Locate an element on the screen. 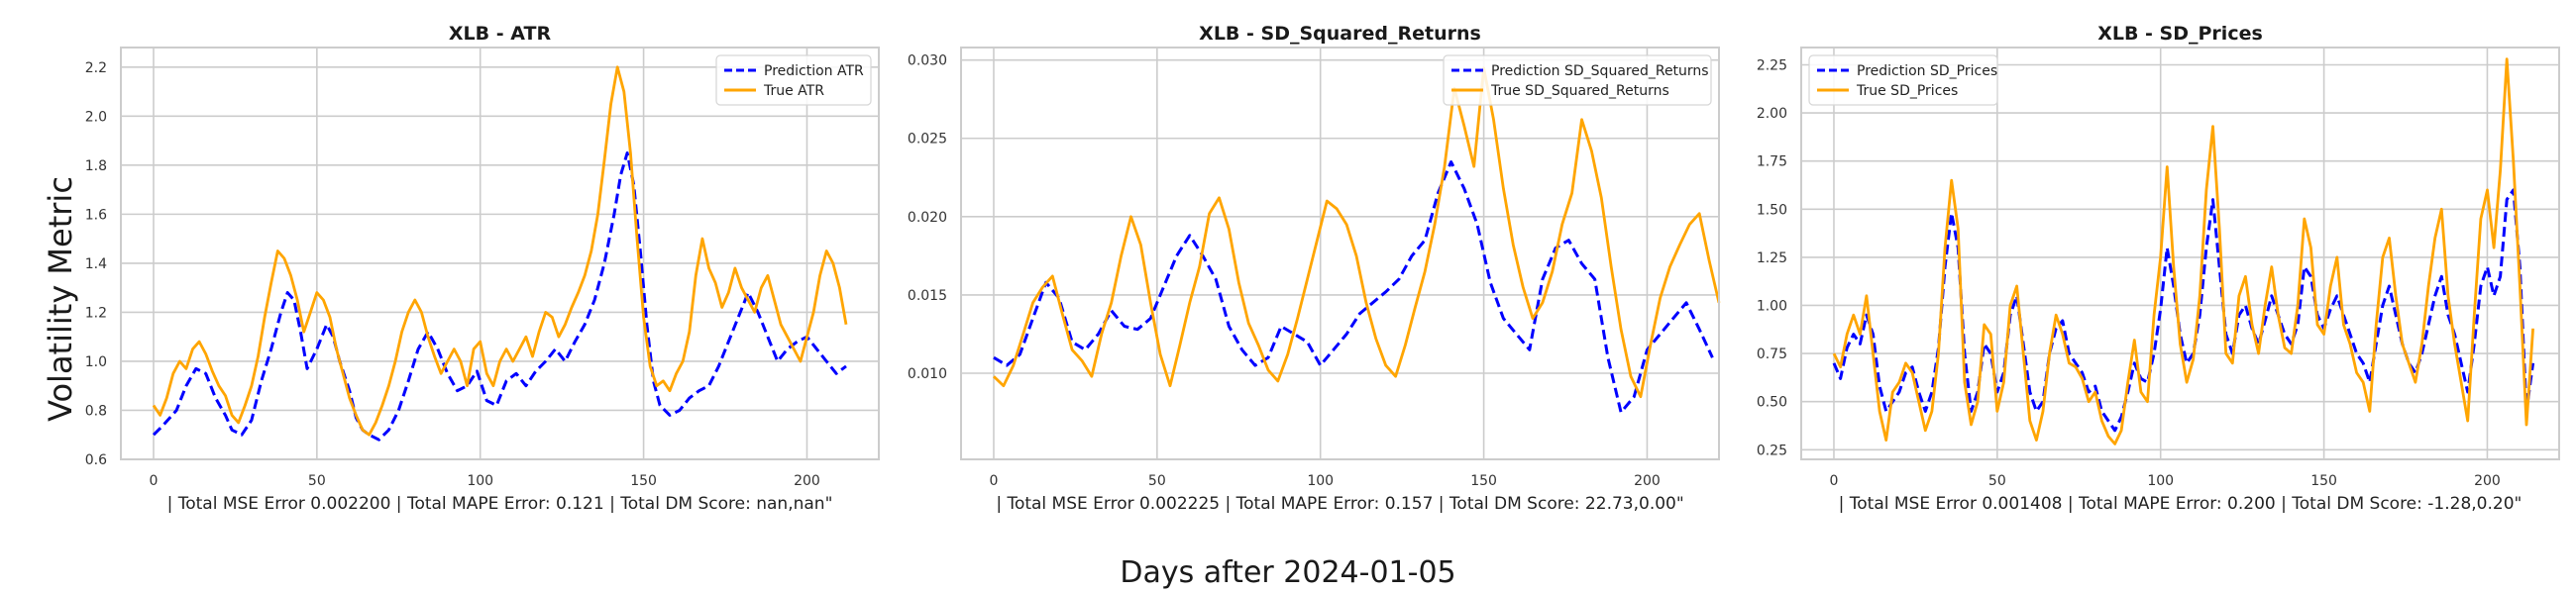 This screenshot has height=594, width=2576. y-tick-label: 1.4 is located at coordinates (96, 264).